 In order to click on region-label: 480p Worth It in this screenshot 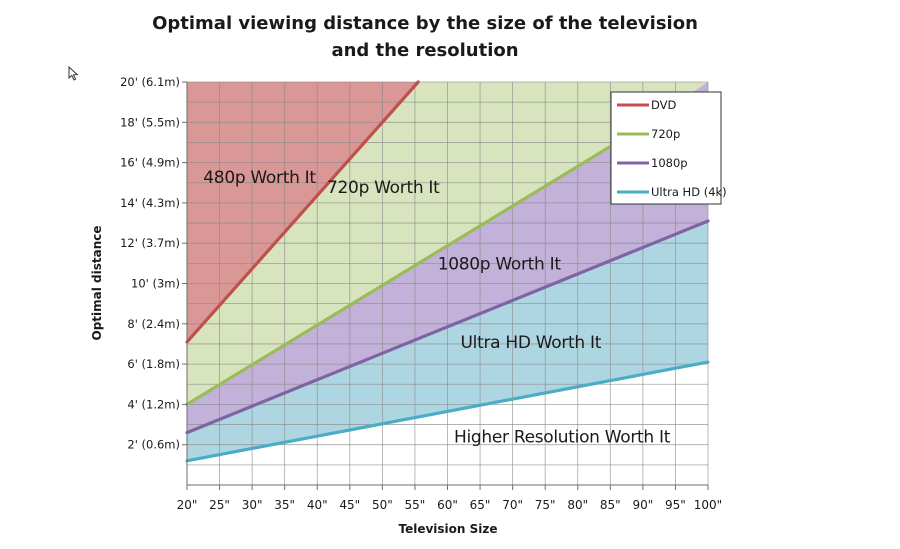, I will do `click(259, 178)`.